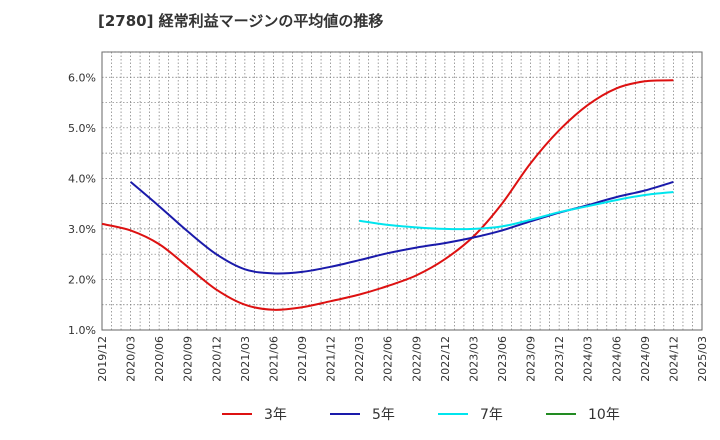 The width and height of the screenshot is (720, 440). Describe the element at coordinates (275, 415) in the screenshot. I see `legend-label-3年: 3年` at that location.